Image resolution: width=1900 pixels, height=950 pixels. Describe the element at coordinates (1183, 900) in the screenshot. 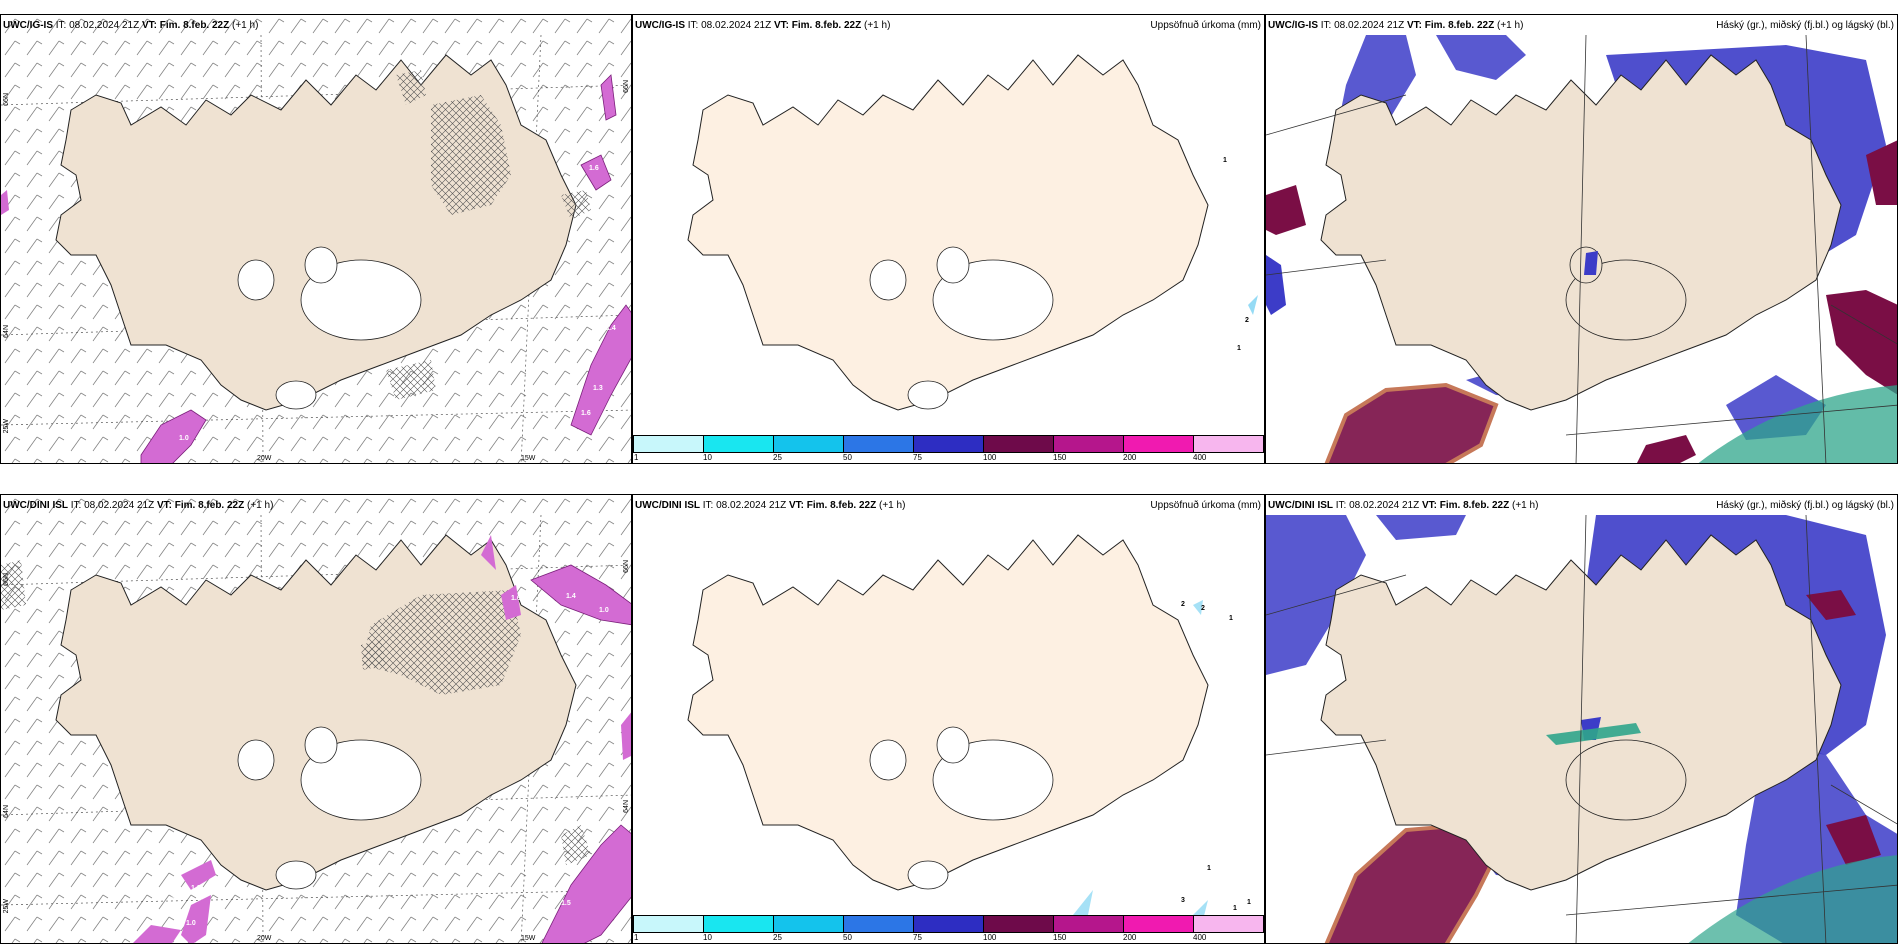

I see `precip-value: 3` at that location.